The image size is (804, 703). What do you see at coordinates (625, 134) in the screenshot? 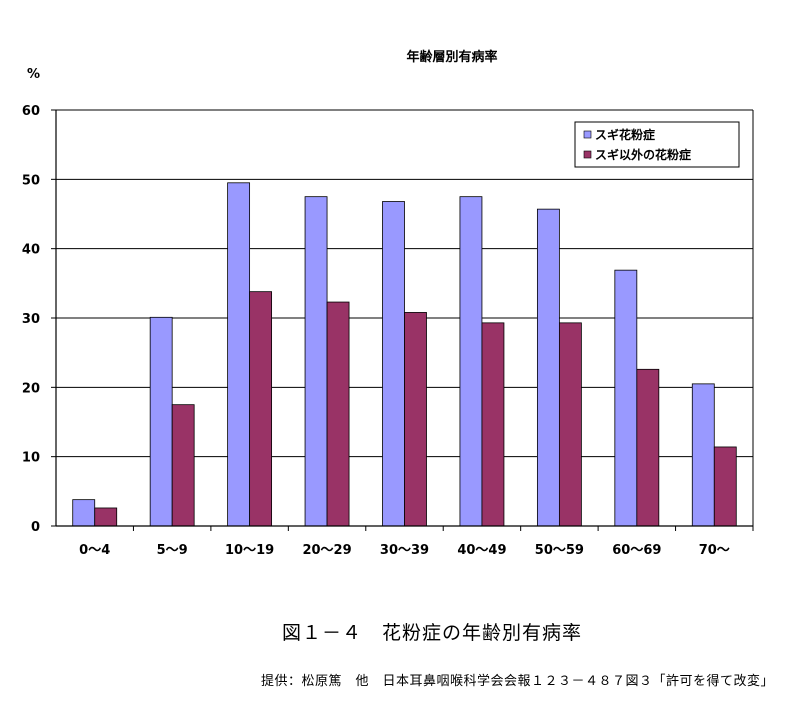
I see `legend-label-sugi: スギ花粉症` at bounding box center [625, 134].